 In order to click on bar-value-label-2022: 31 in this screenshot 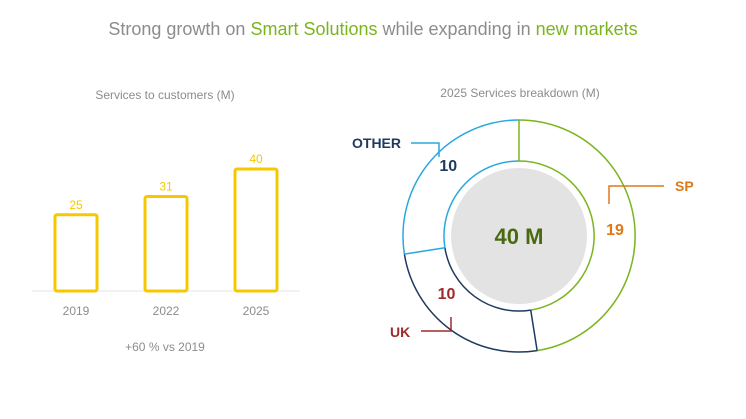, I will do `click(166, 186)`.